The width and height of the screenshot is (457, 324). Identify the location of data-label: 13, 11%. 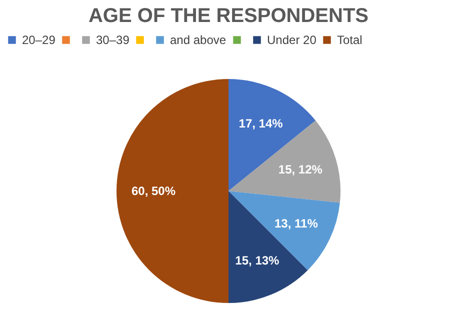
(296, 223).